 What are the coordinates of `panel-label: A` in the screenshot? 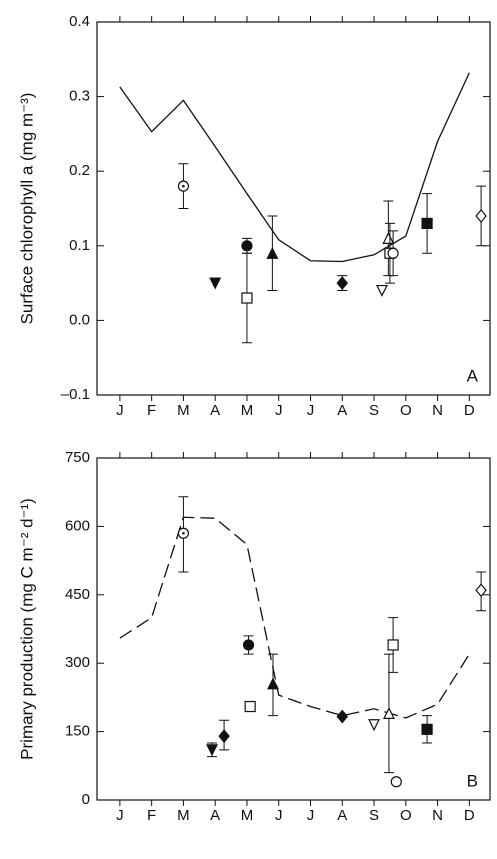 It's located at (473, 375).